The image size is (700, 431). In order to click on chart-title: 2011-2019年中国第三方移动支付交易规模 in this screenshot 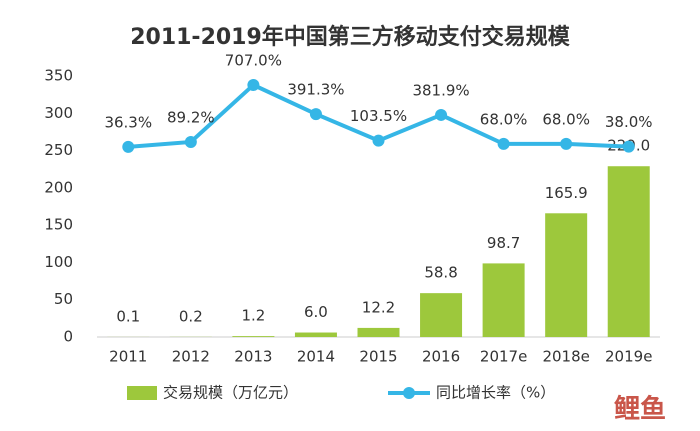, I will do `click(350, 37)`.